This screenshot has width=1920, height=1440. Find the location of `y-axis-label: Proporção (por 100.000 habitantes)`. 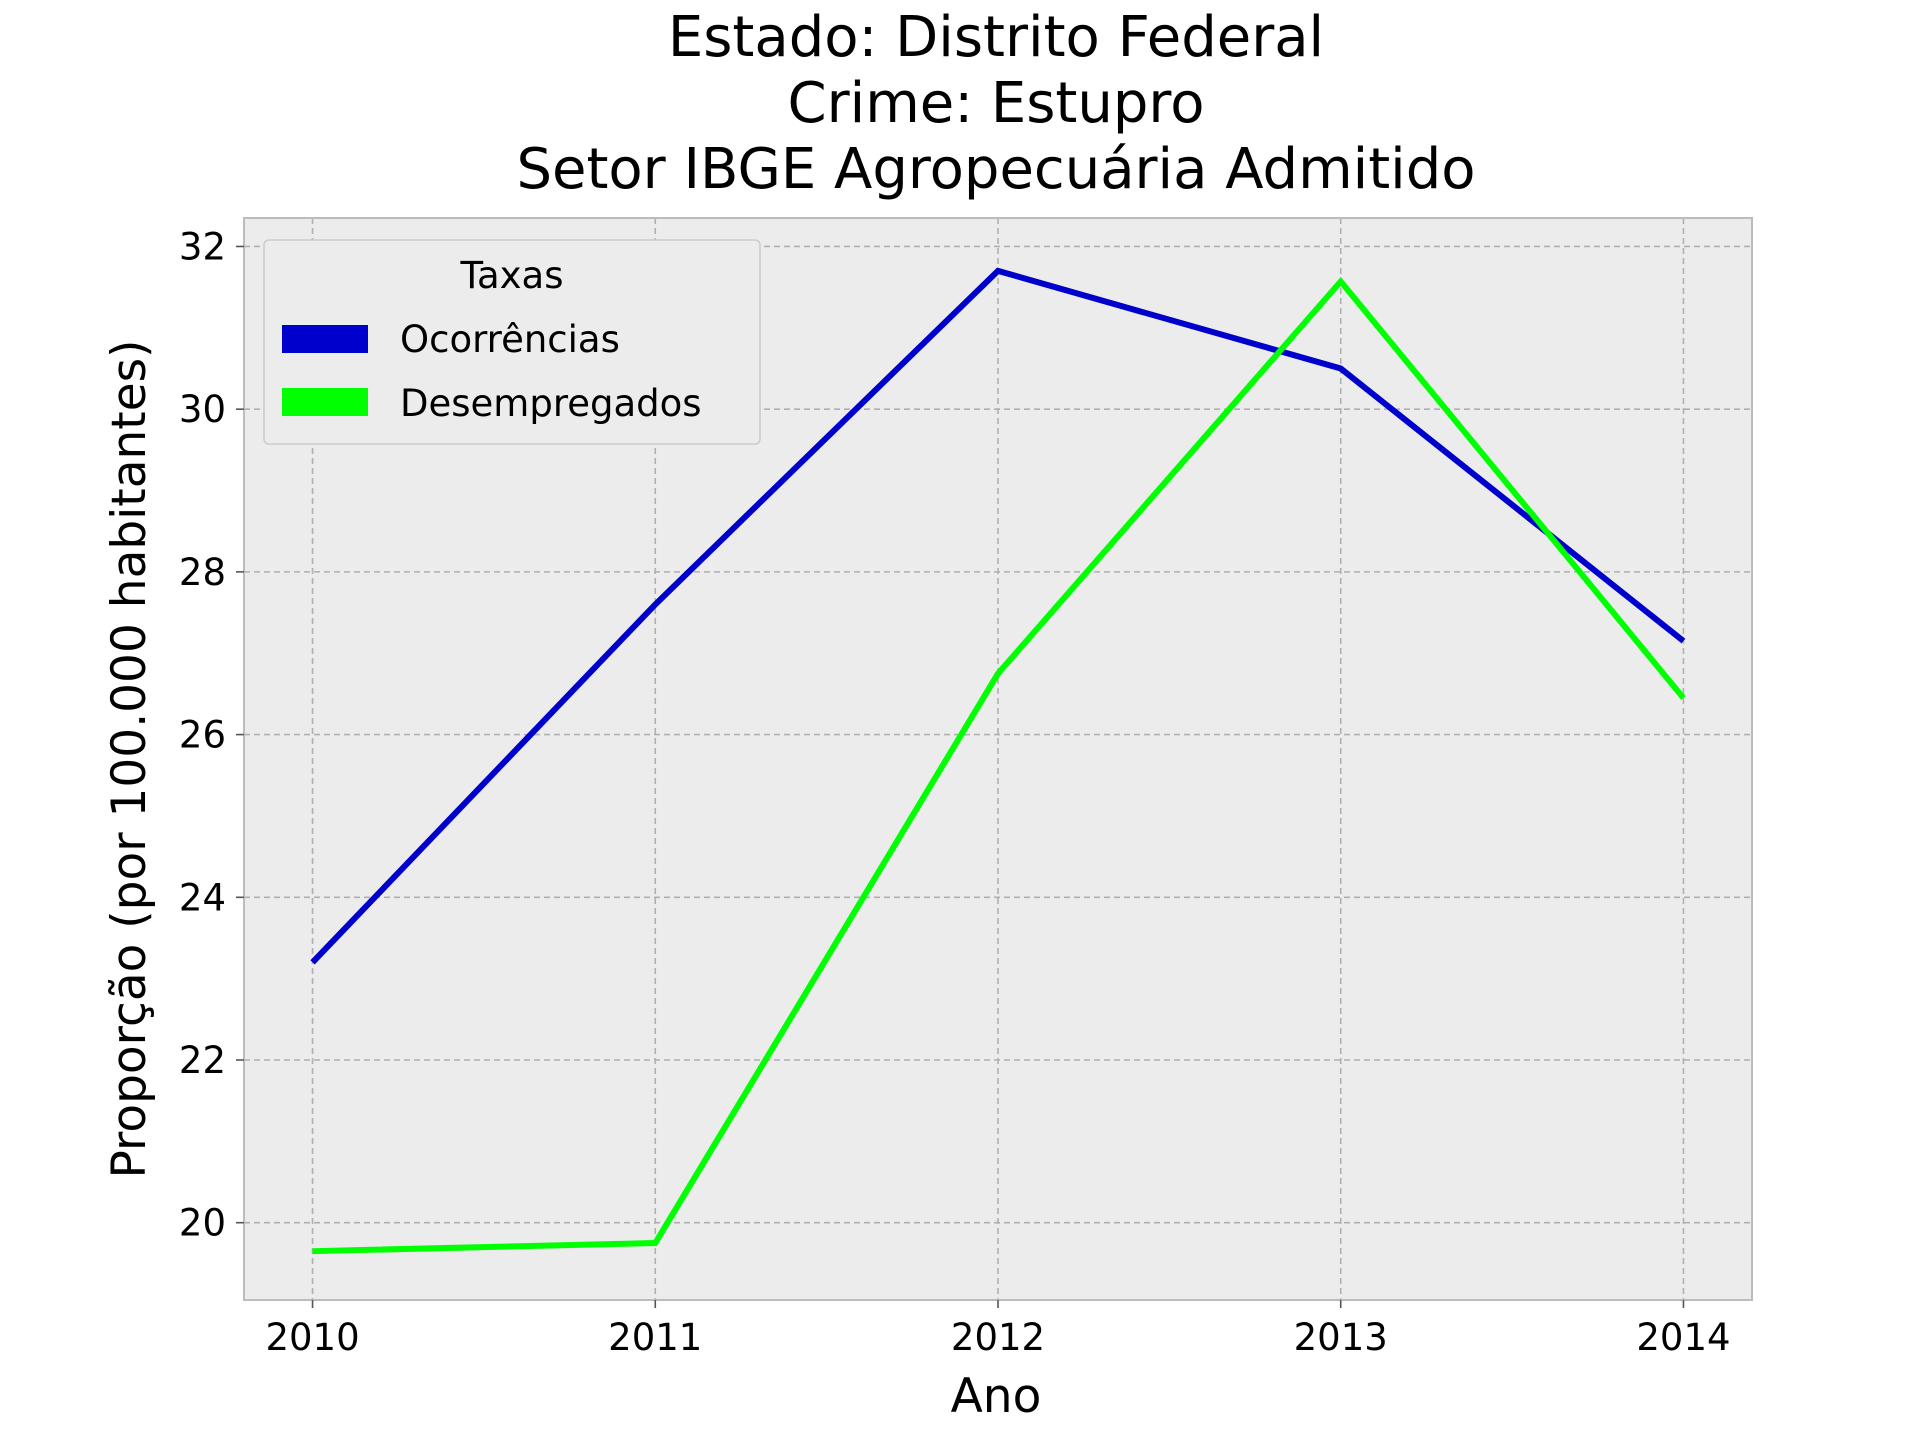

y-axis-label: Proporção (por 100.000 habitantes) is located at coordinates (129, 759).